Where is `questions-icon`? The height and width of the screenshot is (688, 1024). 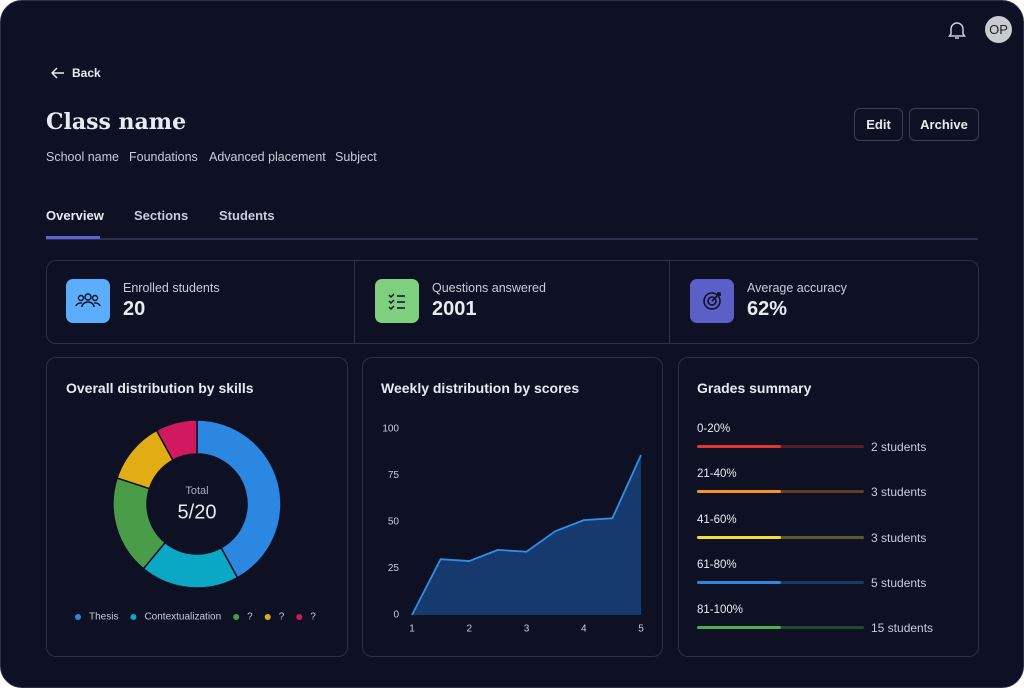
questions-icon is located at coordinates (397, 301).